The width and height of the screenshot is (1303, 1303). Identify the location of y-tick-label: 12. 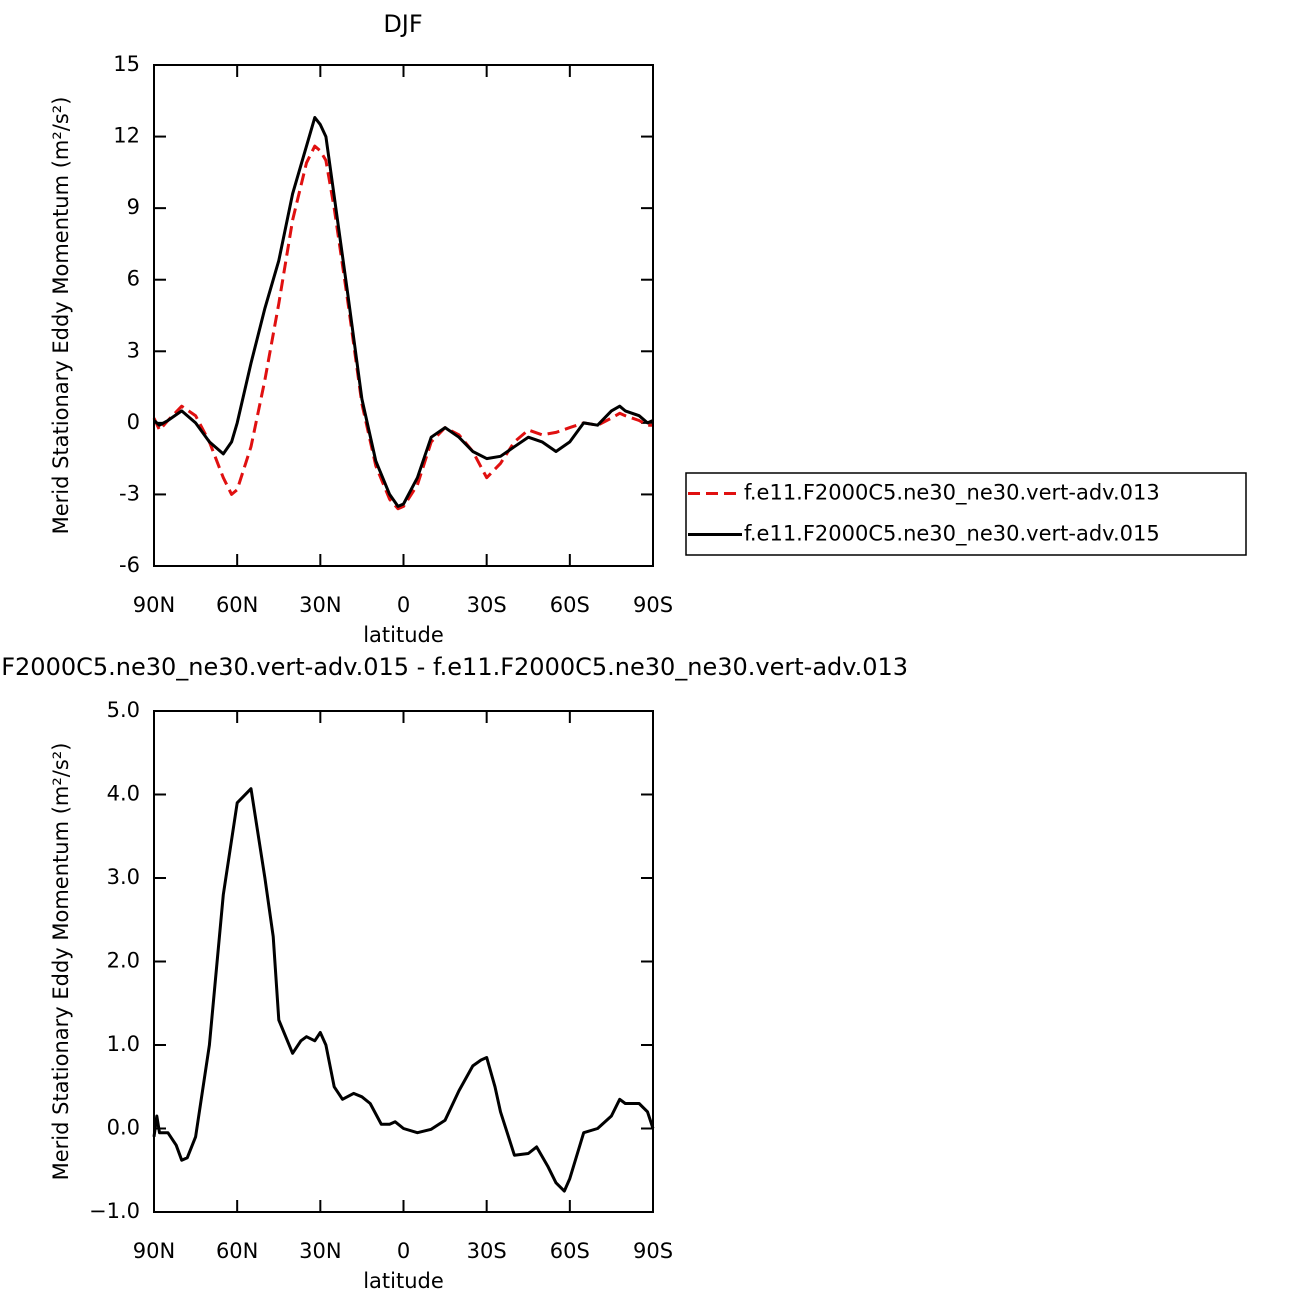
(126, 136).